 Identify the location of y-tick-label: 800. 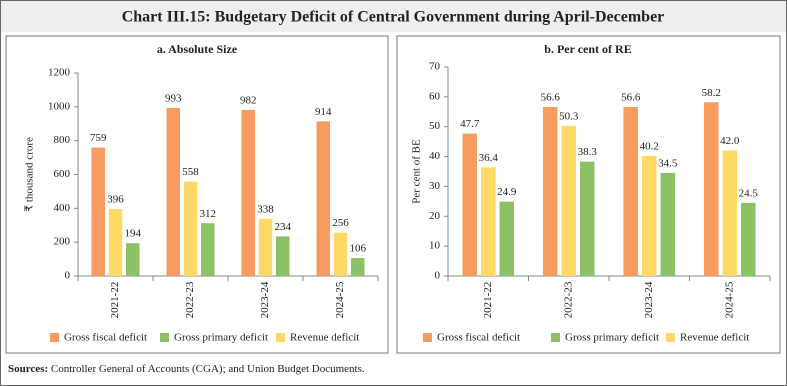
(62, 140).